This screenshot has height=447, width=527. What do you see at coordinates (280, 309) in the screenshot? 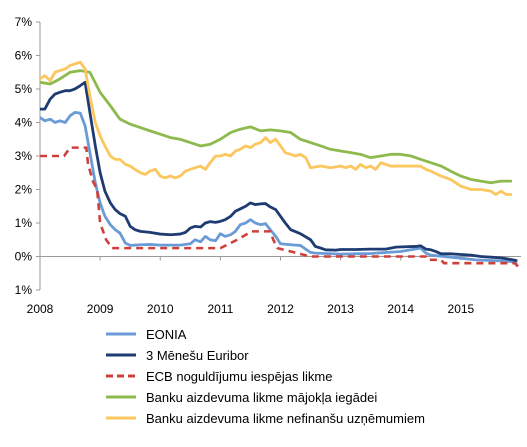
I see `x-tick-label: 2012` at bounding box center [280, 309].